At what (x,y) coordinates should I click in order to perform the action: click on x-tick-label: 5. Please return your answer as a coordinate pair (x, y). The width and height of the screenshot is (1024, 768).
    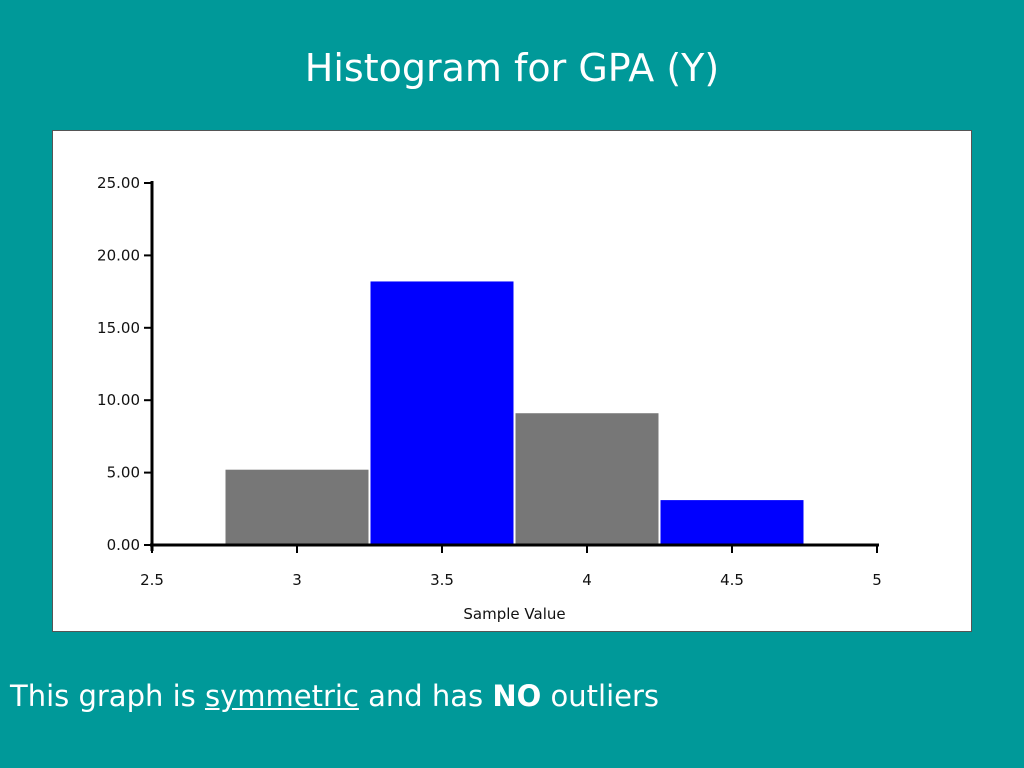
    Looking at the image, I should click on (877, 580).